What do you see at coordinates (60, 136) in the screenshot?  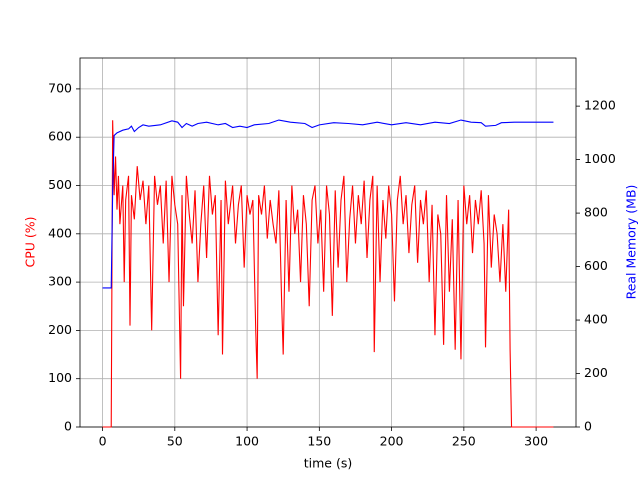 I see `y-tick-label: 600` at bounding box center [60, 136].